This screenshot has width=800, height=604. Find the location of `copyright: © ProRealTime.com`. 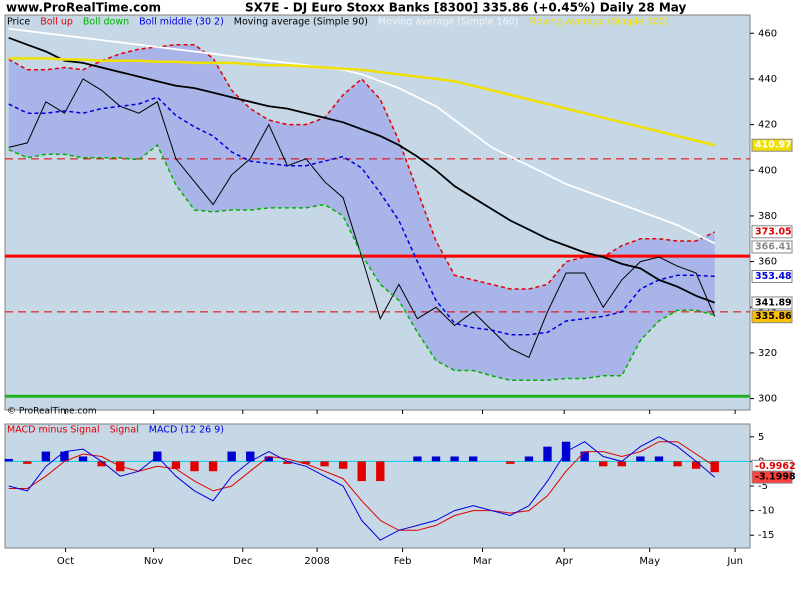

copyright: © ProRealTime.com is located at coordinates (52, 412).